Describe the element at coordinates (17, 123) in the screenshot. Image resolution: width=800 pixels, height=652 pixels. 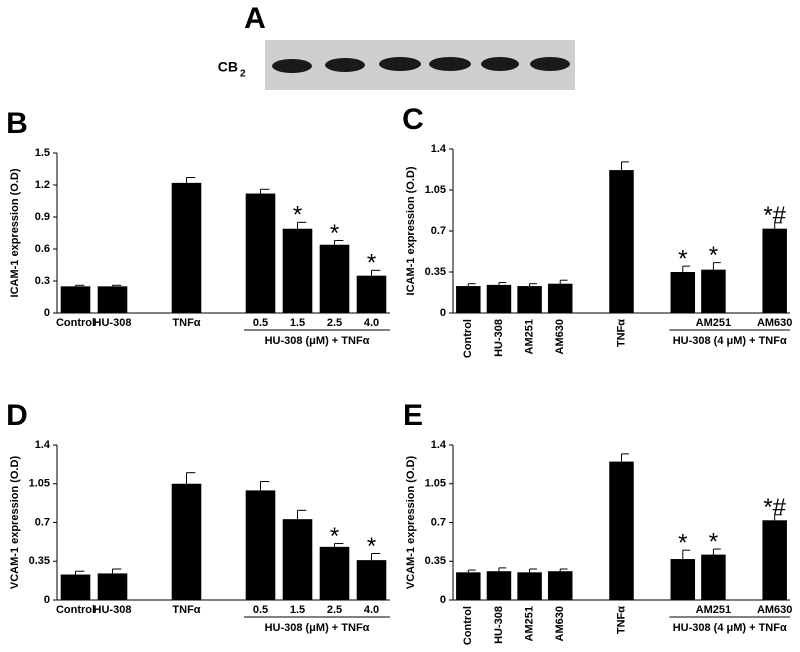
I see `panel-label: B` at that location.